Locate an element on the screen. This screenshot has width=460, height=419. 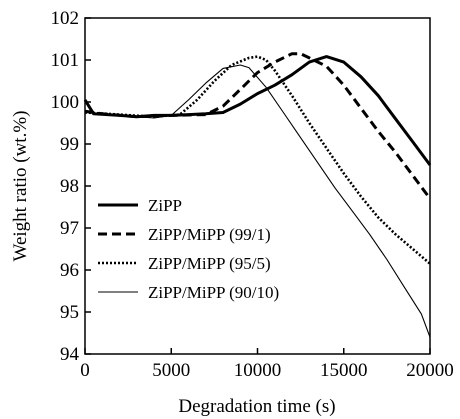
y-tick-label: 96 is located at coordinates (69, 270).